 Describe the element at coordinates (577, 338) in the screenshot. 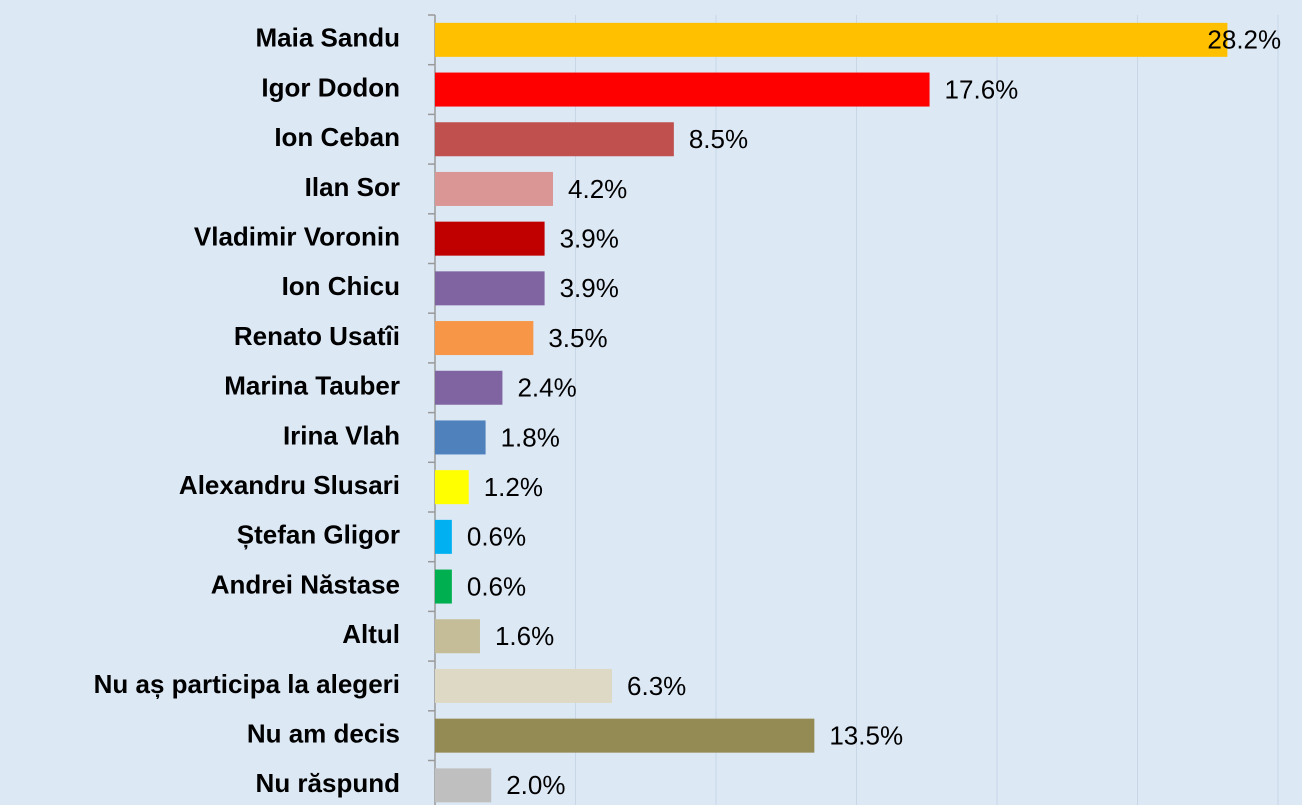

I see `value-label: 3.5%` at that location.